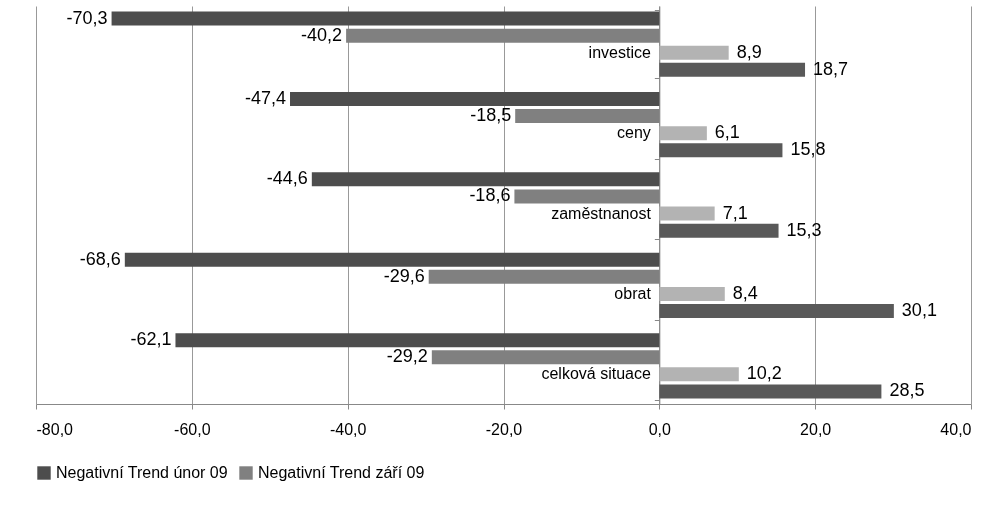 The height and width of the screenshot is (508, 1003). What do you see at coordinates (348, 429) in the screenshot?
I see `x-tick-label: -40,0` at bounding box center [348, 429].